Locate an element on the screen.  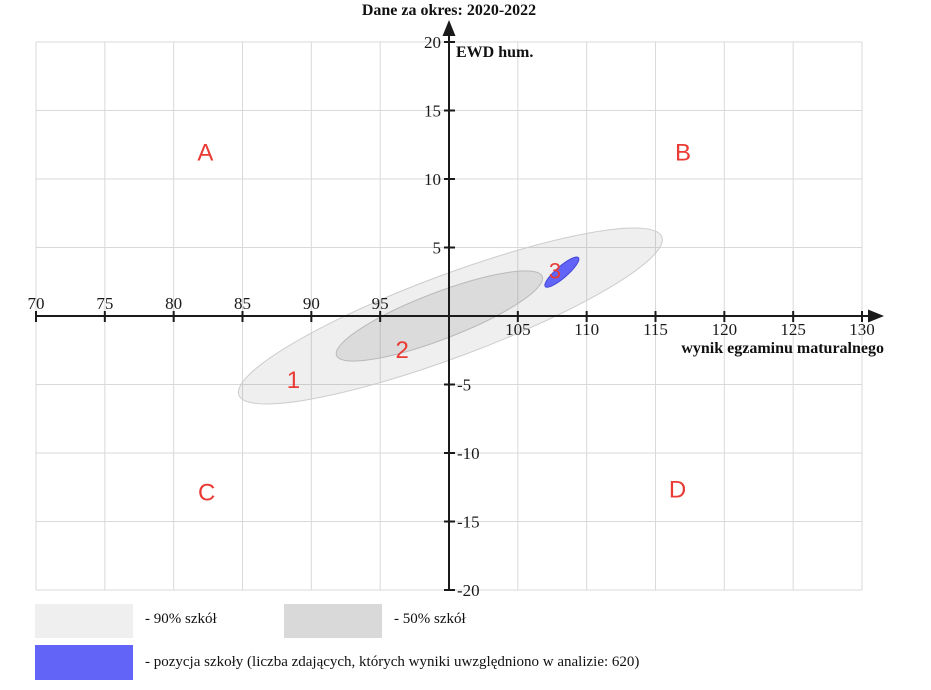
ellipse-number-label-2: 2 is located at coordinates (402, 350).